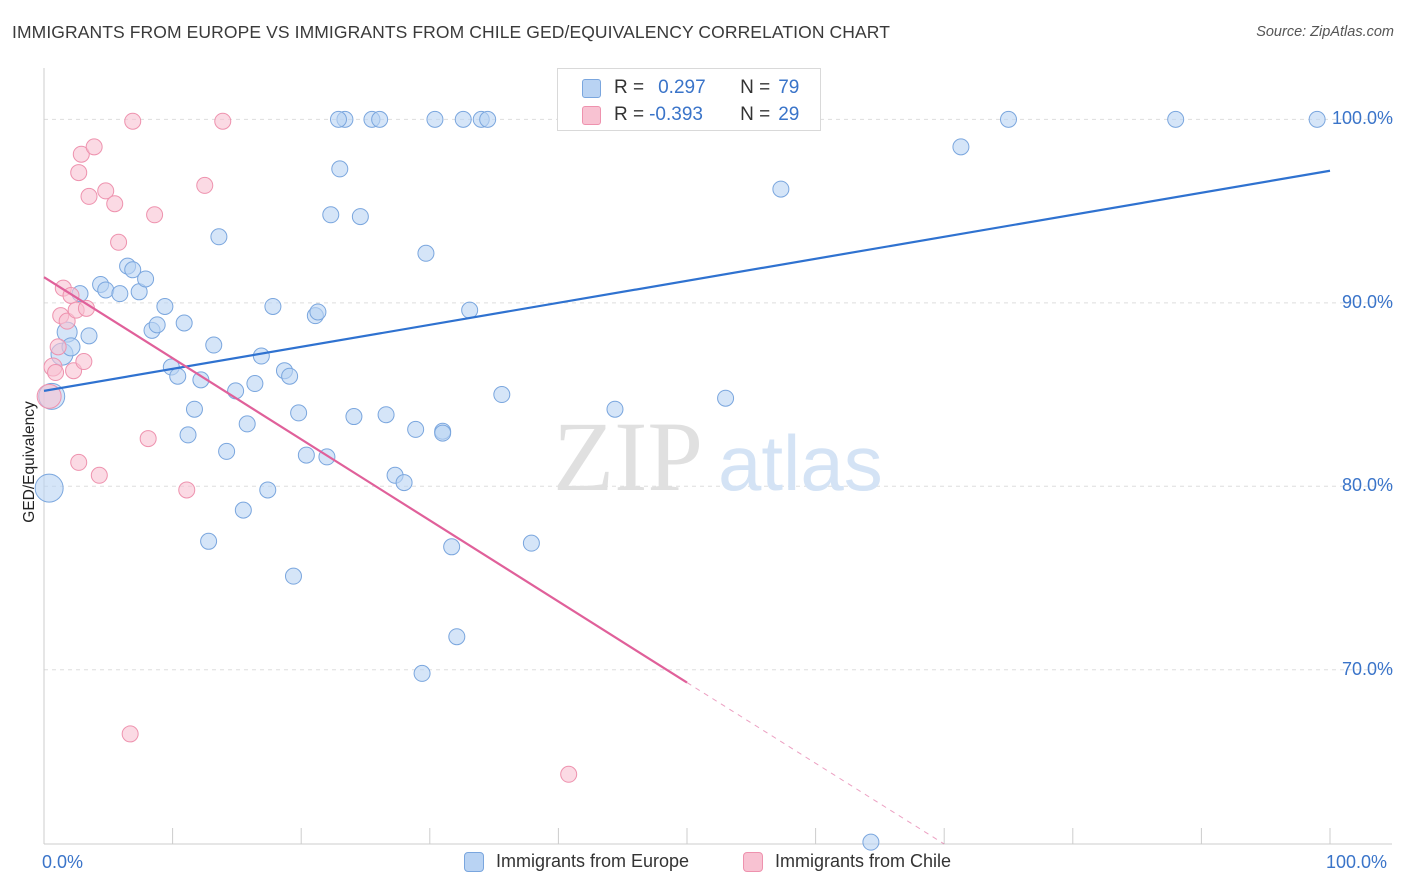 The width and height of the screenshot is (1406, 892). What do you see at coordinates (1367, 668) in the screenshot?
I see `y-tick-label: 70.0%` at bounding box center [1367, 668].